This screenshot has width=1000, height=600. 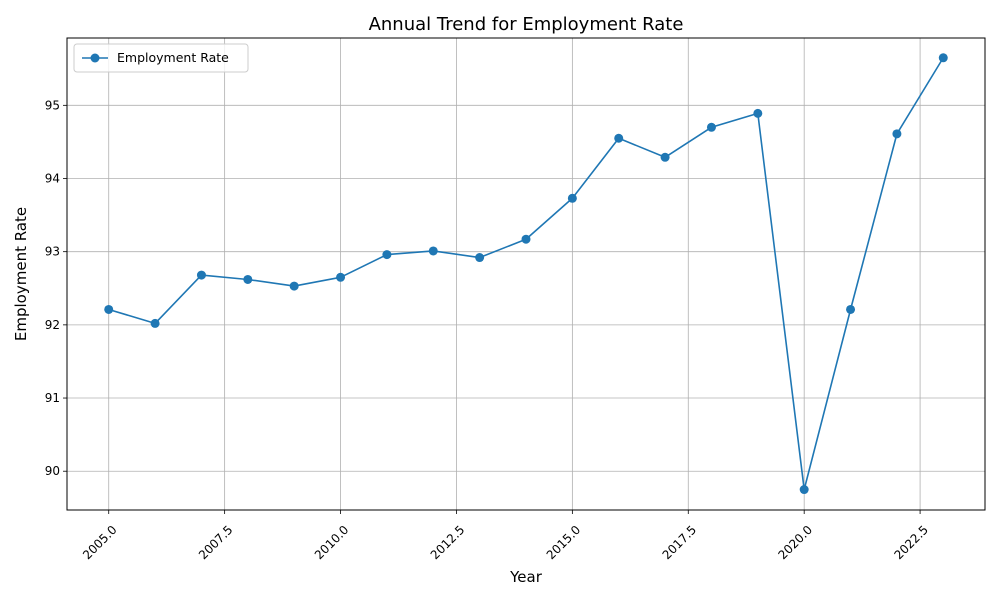 I want to click on legend-label: Employment Rate, so click(x=173, y=57).